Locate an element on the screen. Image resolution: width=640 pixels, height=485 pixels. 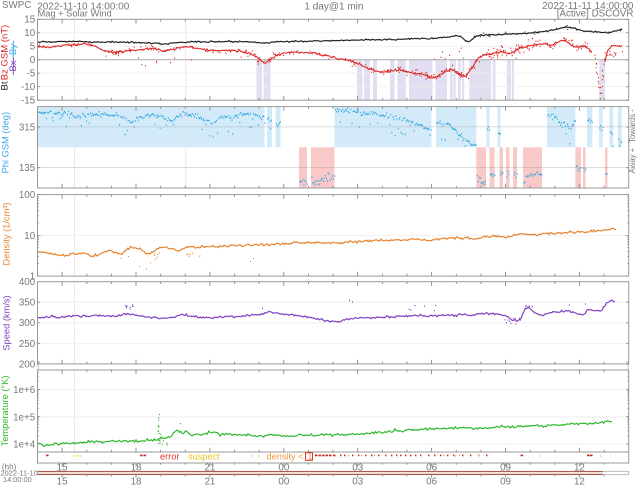
svg-text: -10 is located at coordinates (28, 87).